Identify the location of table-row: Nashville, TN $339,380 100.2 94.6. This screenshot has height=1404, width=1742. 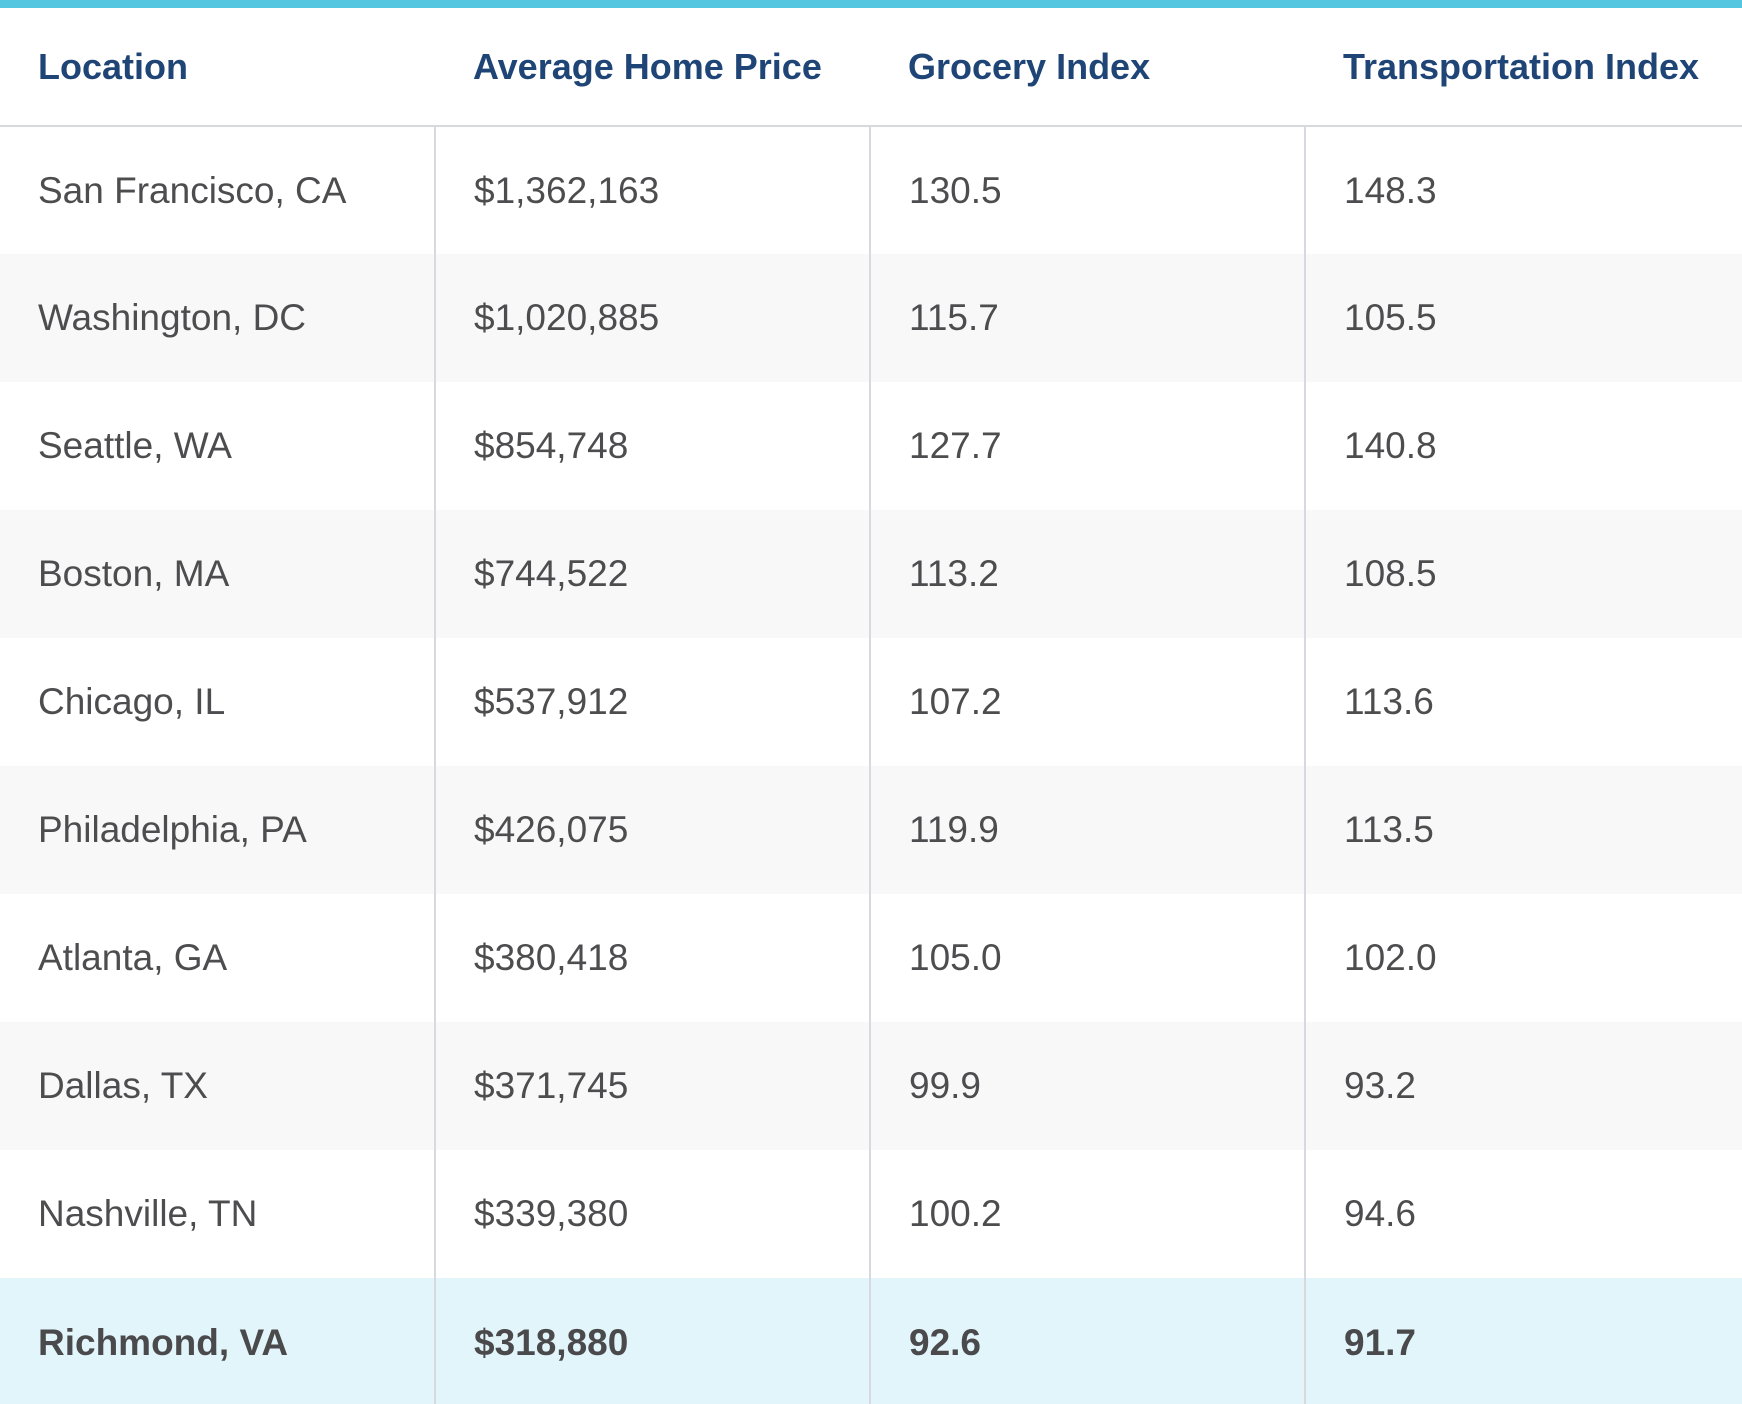
(871, 1214).